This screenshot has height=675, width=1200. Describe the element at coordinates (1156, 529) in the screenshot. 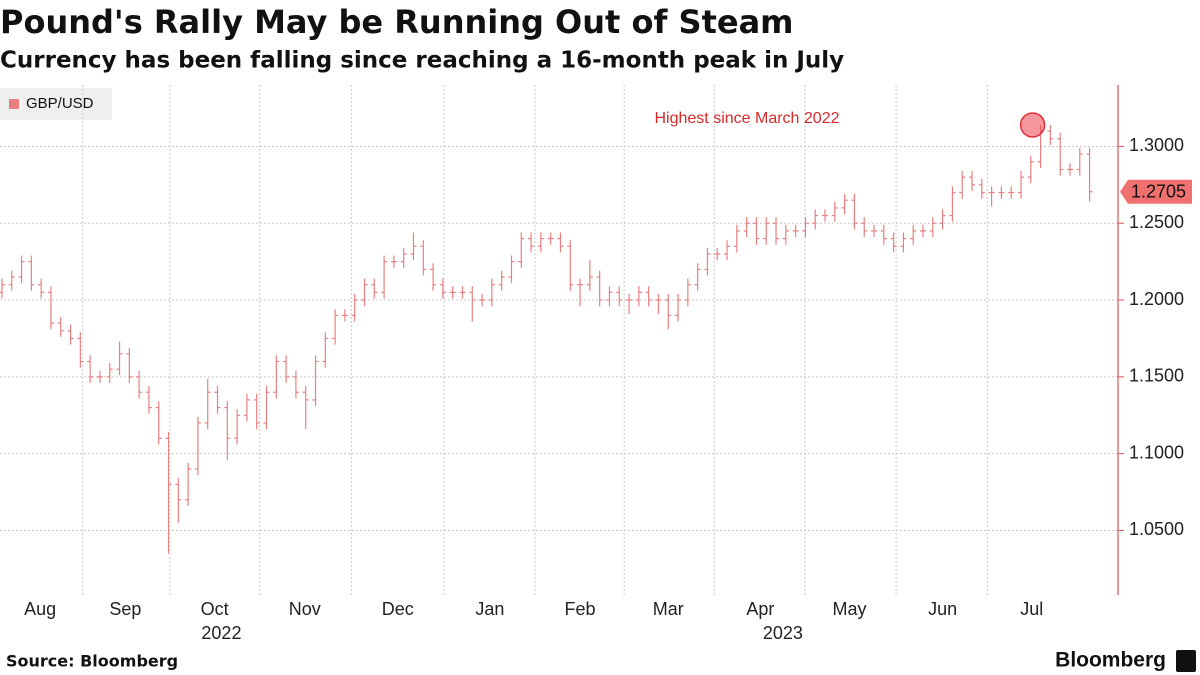

I see `y-tick-label: 1.0500` at that location.